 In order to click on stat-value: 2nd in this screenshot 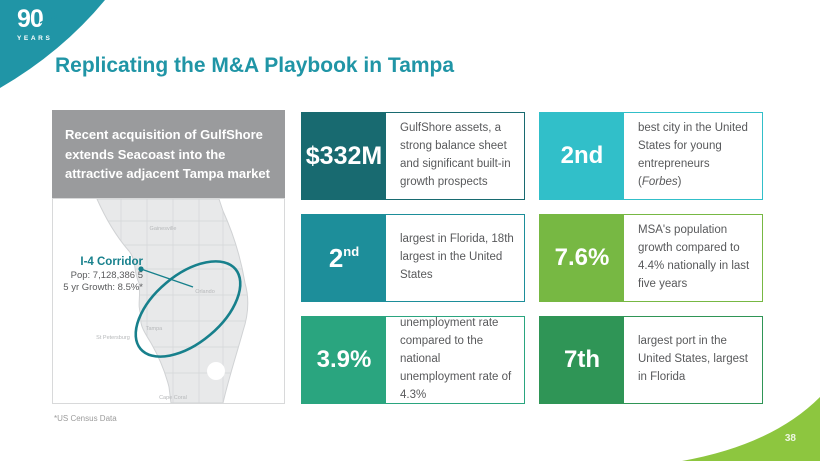, I will do `click(582, 156)`.